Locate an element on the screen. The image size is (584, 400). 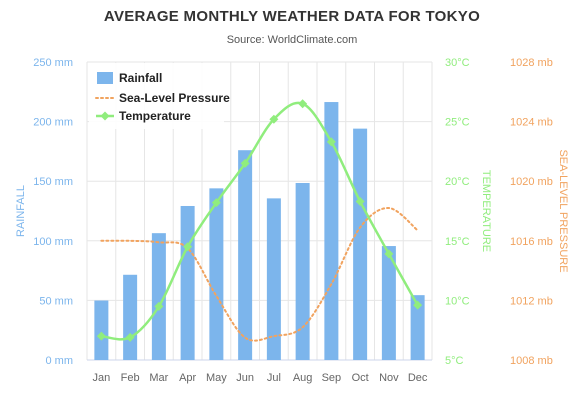
x-axis-tick-label: Sep is located at coordinates (332, 378).